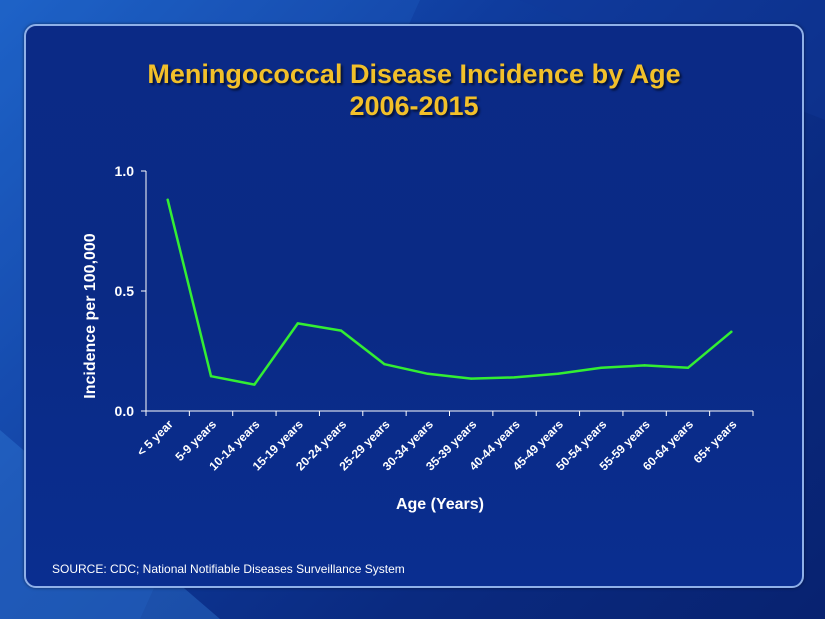  I want to click on y-axis-label: Incidence per 100,000, so click(90, 316).